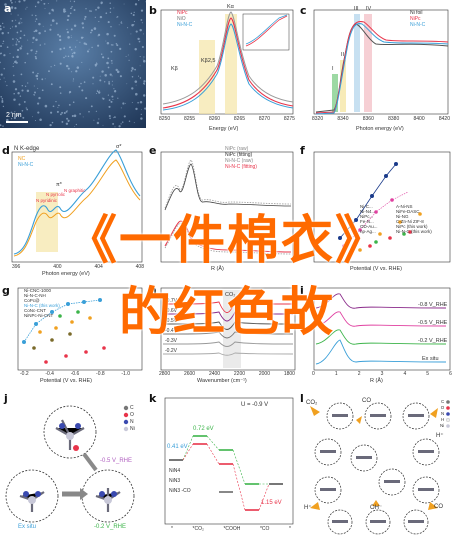 The image size is (454, 537). Describe the element at coordinates (177, 447) in the screenshot. I see `energy-value: 0.41 eV` at that location.